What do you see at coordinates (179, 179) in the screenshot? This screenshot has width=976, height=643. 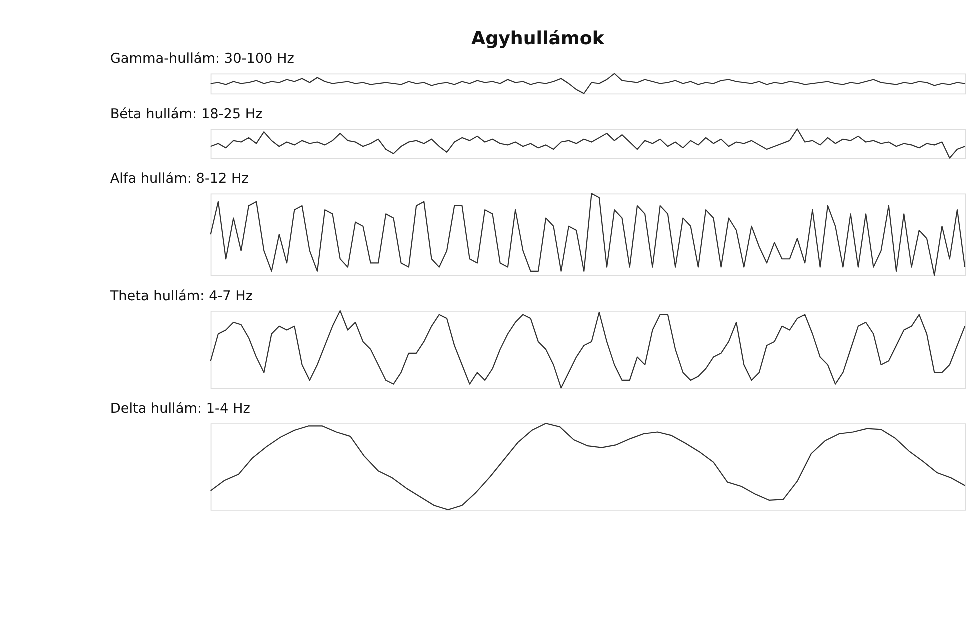 I see `chart-subtitle: Alfa hullám: 8-12 Hz` at bounding box center [179, 179].